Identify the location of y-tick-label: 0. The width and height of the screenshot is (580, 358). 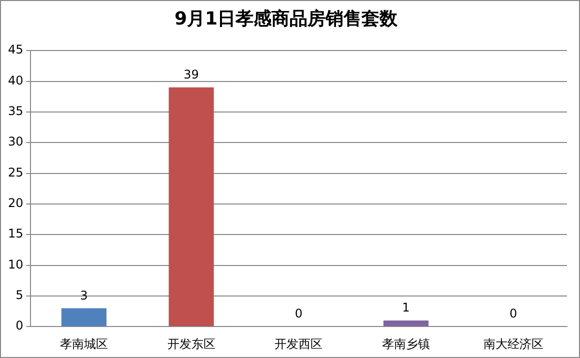
(20, 325).